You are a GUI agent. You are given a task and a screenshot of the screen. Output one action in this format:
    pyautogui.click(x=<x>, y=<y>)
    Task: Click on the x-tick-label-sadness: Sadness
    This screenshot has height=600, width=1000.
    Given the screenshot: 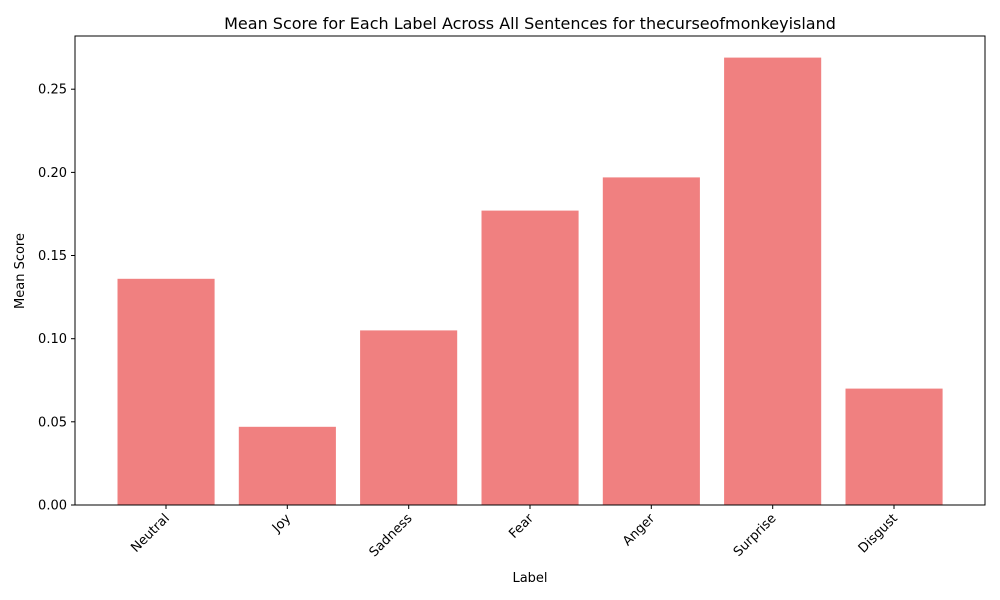 What is the action you would take?
    pyautogui.click(x=391, y=535)
    